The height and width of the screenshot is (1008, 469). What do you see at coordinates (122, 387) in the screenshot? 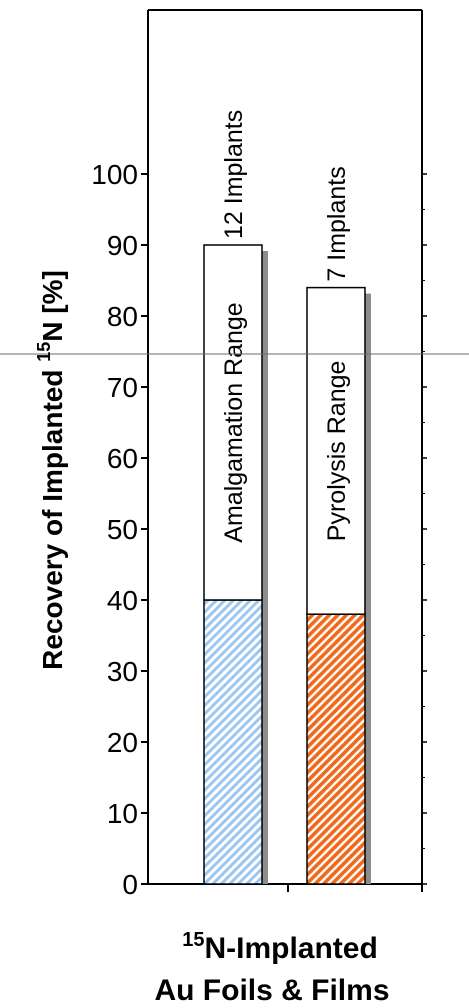
I see `y-tick-label: 70` at bounding box center [122, 387].